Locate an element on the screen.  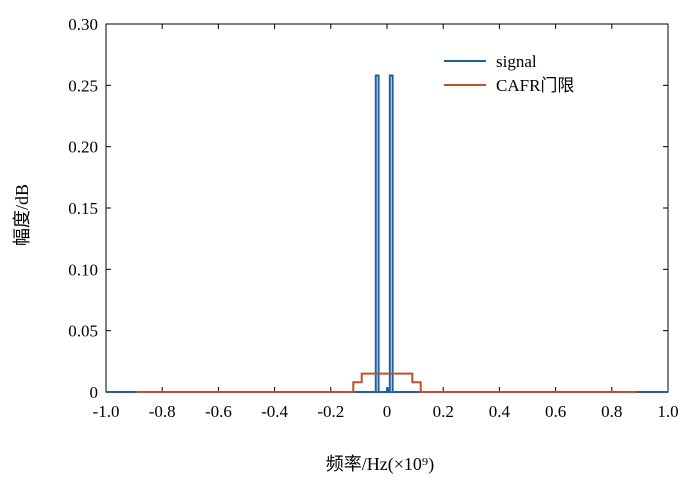
y-tick-label: 0 is located at coordinates (94, 392).